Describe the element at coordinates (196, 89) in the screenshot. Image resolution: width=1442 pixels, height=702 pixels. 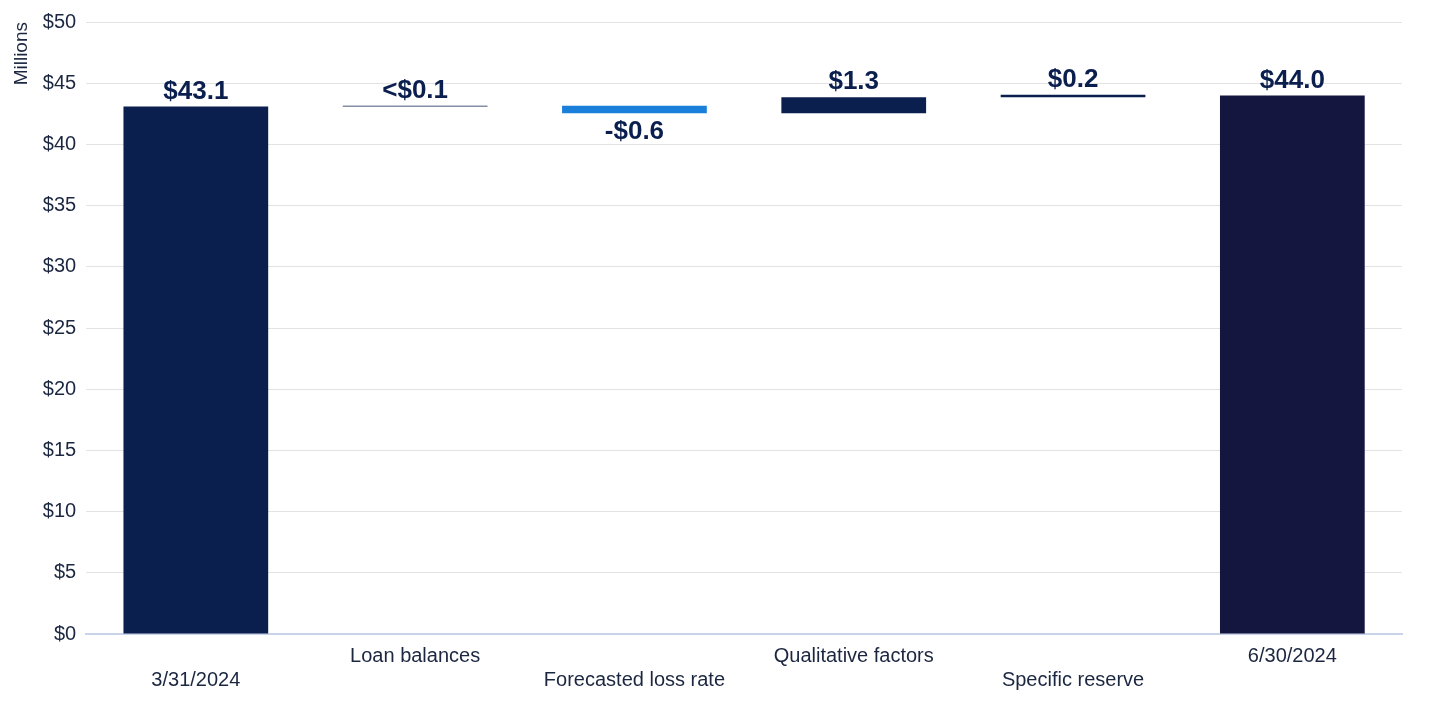
I see `data-label: $43.1` at that location.